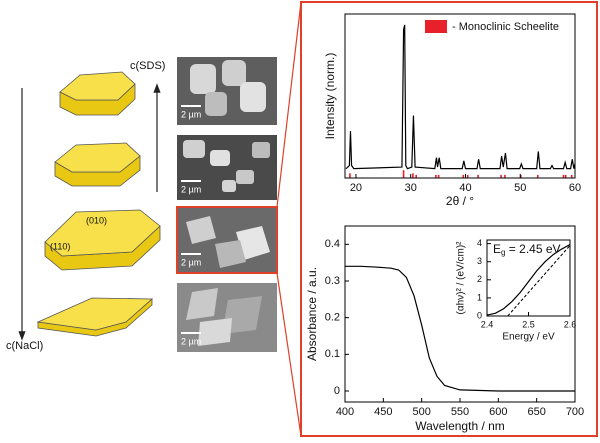 This screenshot has width=600, height=443. I want to click on x-tick-label: 40, so click(465, 188).